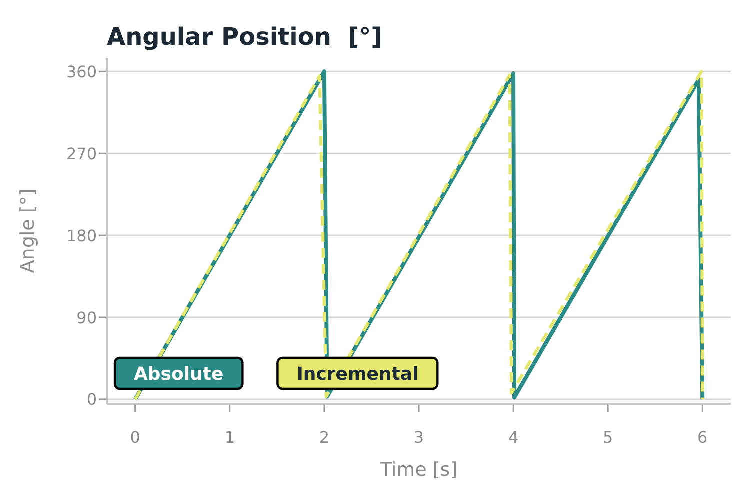 The height and width of the screenshot is (502, 750). What do you see at coordinates (608, 437) in the screenshot?
I see `x-tick-label: 5` at bounding box center [608, 437].